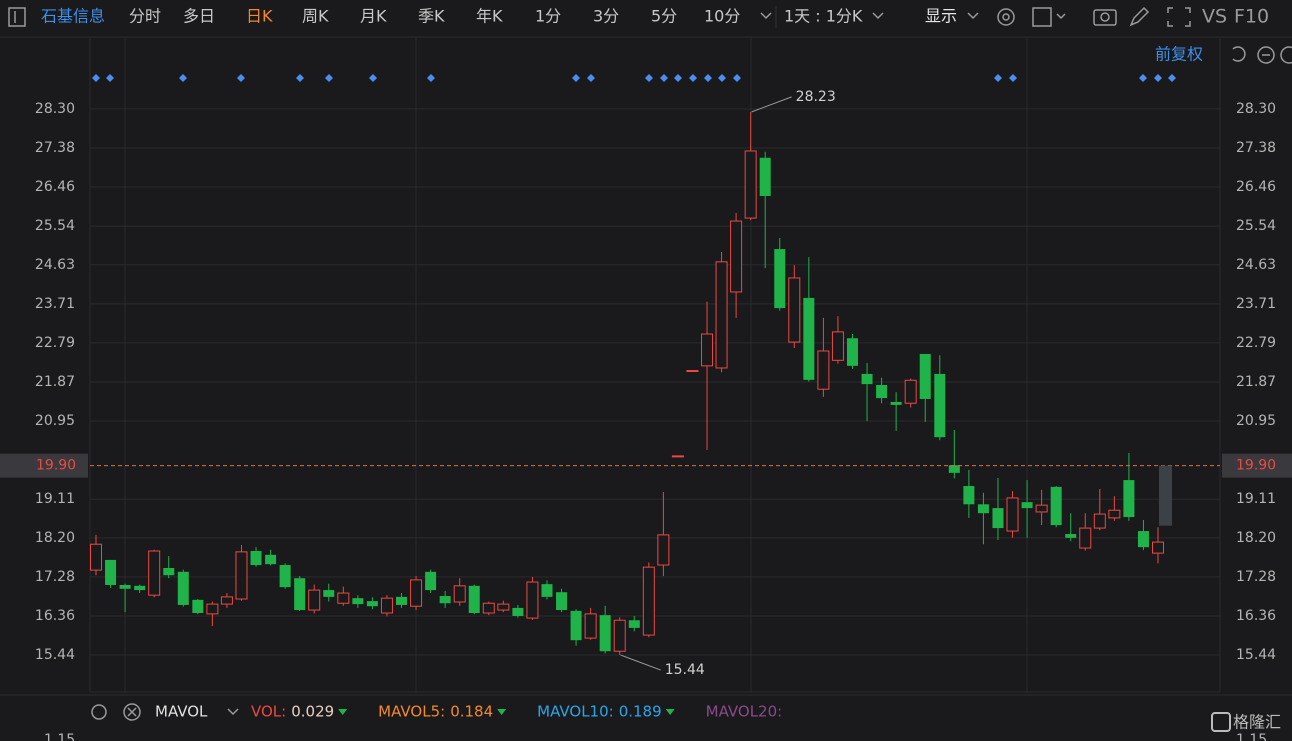 The width and height of the screenshot is (1292, 741). Describe the element at coordinates (199, 16) in the screenshot. I see `tab: 多日` at that location.